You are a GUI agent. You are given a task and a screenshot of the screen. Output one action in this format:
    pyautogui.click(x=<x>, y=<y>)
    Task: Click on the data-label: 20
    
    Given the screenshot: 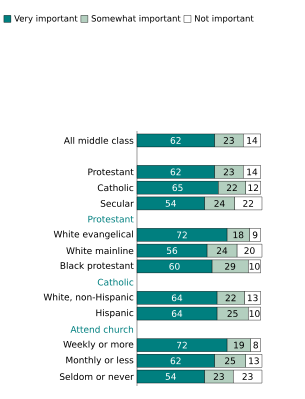 What is the action you would take?
    pyautogui.click(x=249, y=250)
    